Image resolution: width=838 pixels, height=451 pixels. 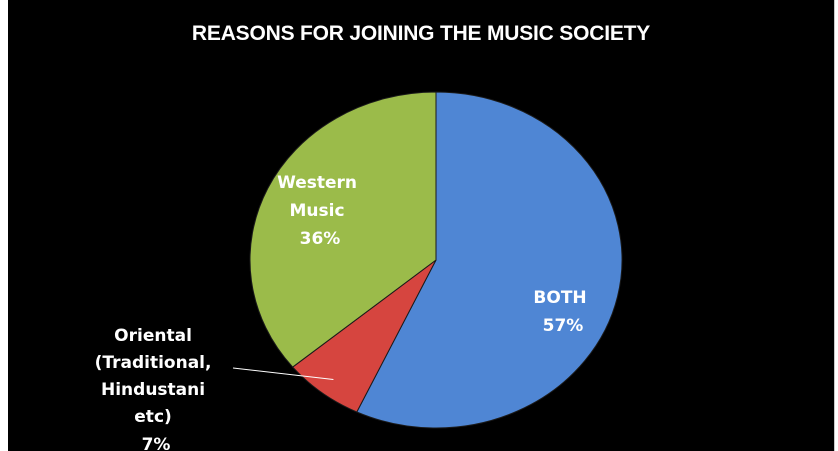 I want to click on chart-title: REASONS FOR JOINING THE MUSIC SOCIETY, so click(x=421, y=33).